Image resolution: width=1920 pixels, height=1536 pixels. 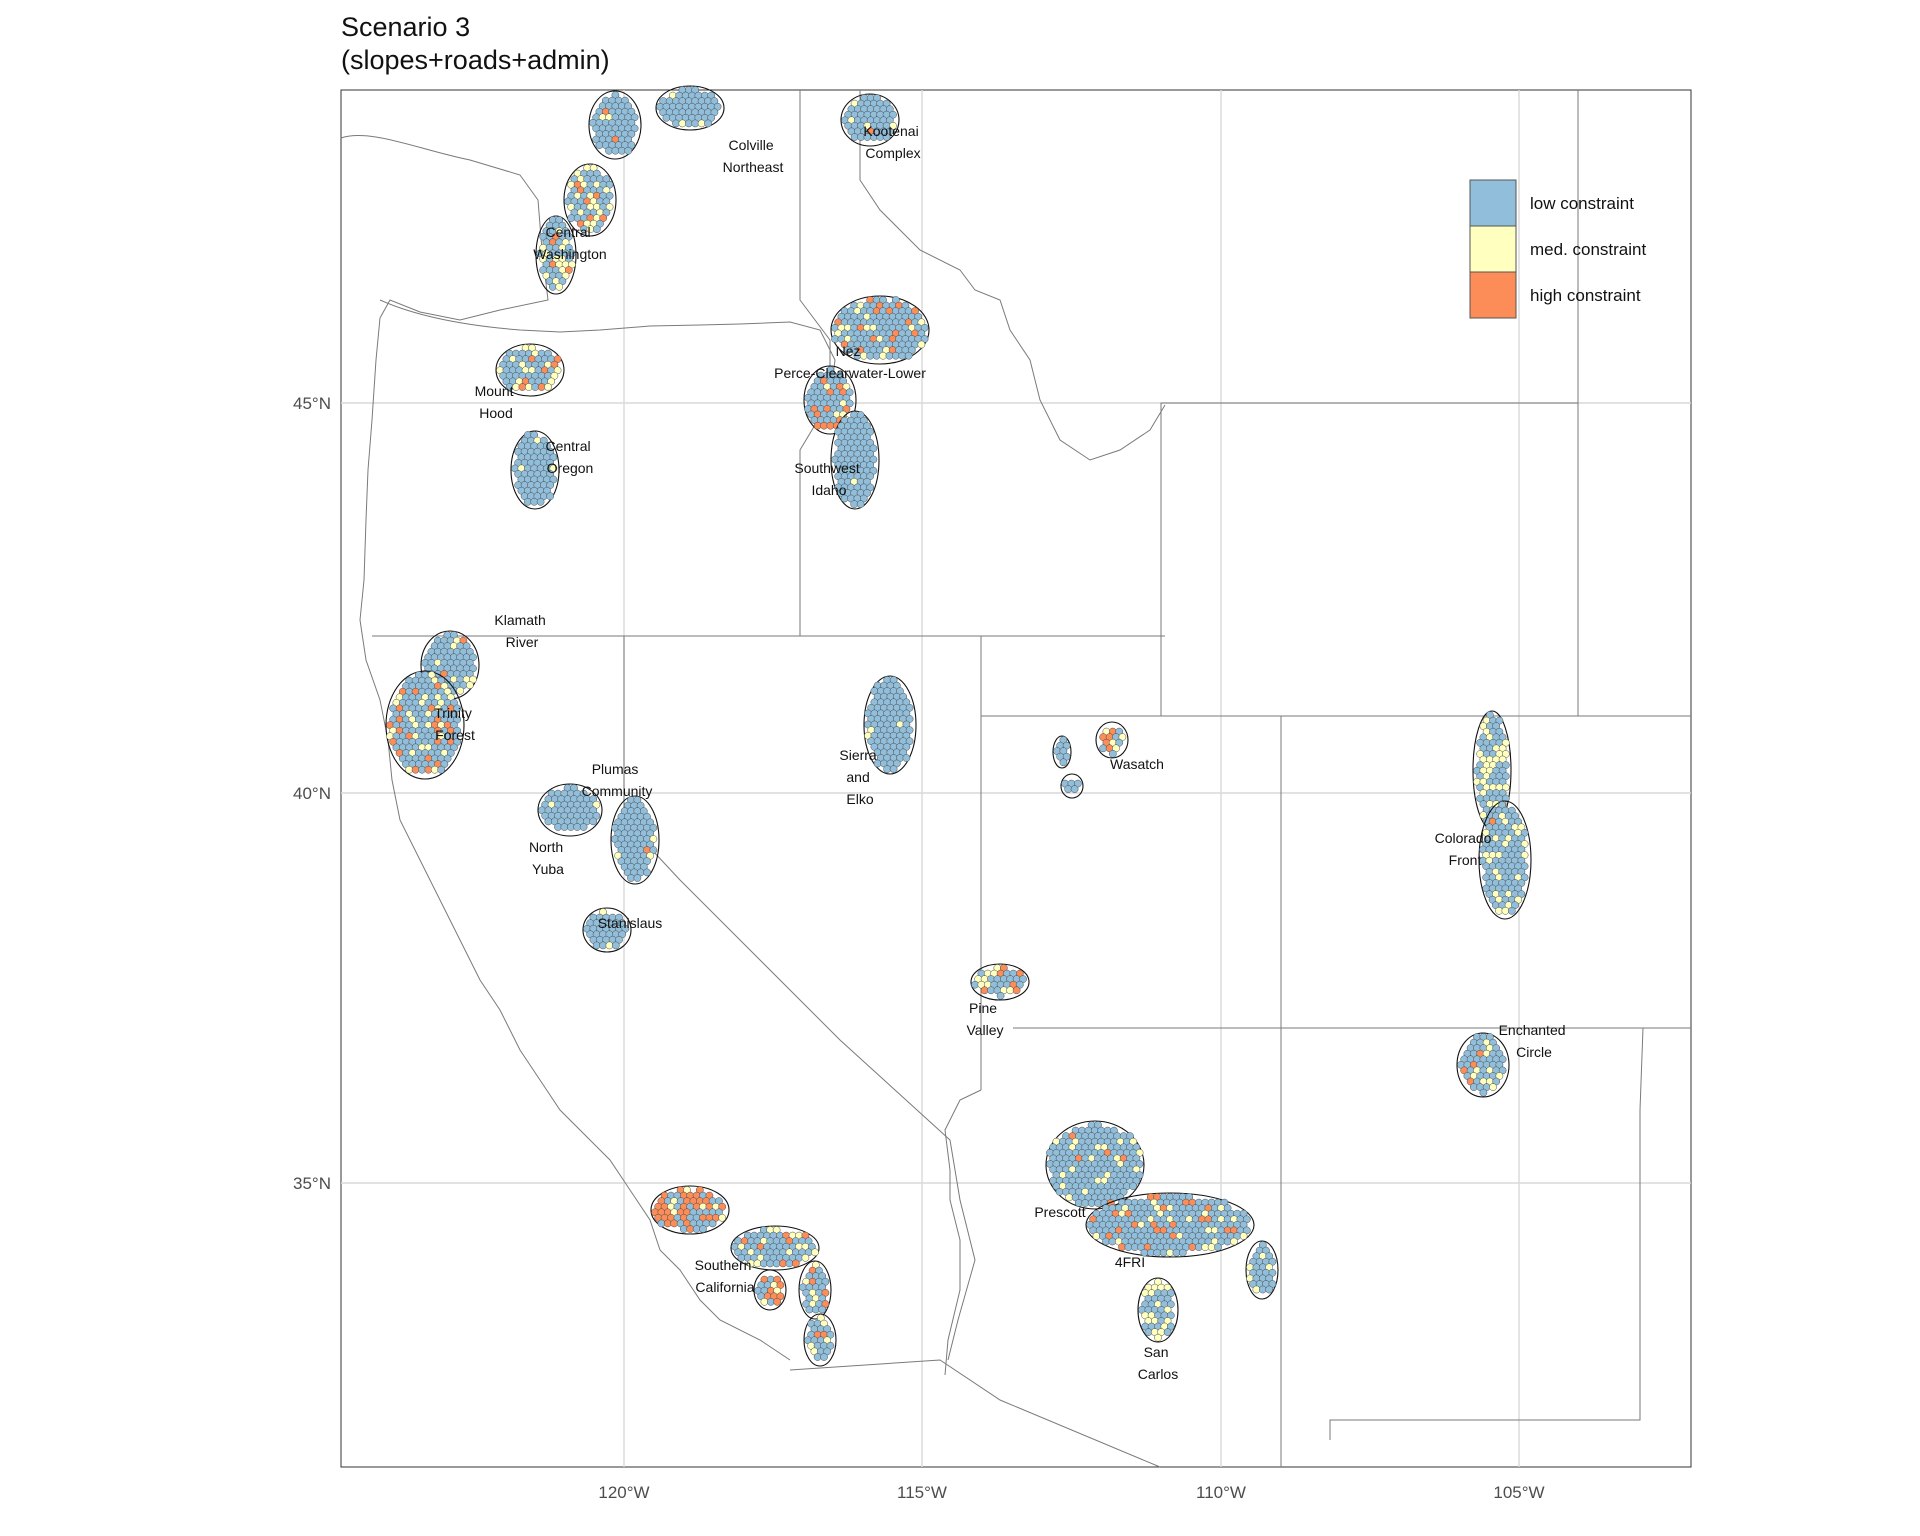 I want to click on map-title: Scenario 3, so click(x=405, y=27).